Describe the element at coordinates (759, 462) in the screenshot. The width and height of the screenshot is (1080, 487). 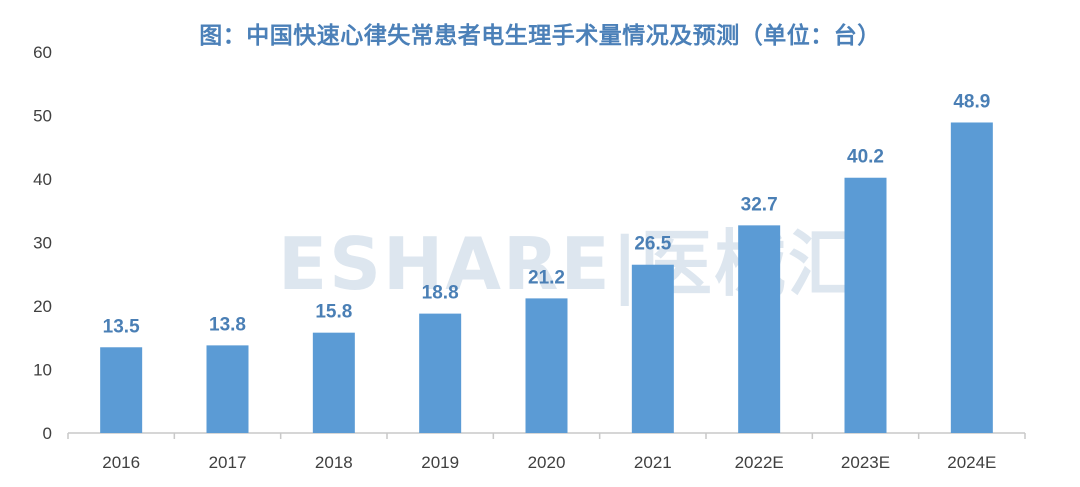
I see `x-tick-label-2022E: 2022E` at that location.